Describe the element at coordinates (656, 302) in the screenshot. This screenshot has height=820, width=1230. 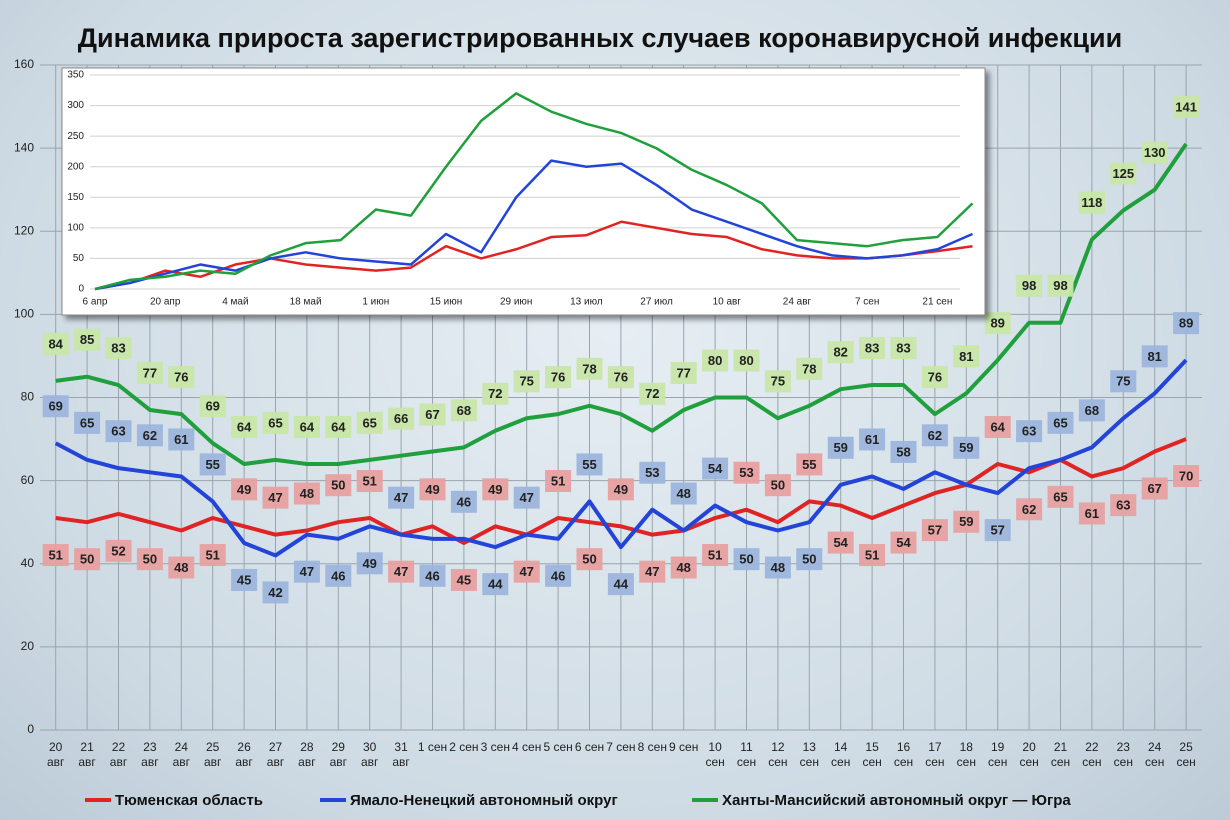
I see `x-tick-label: 27 июл` at that location.